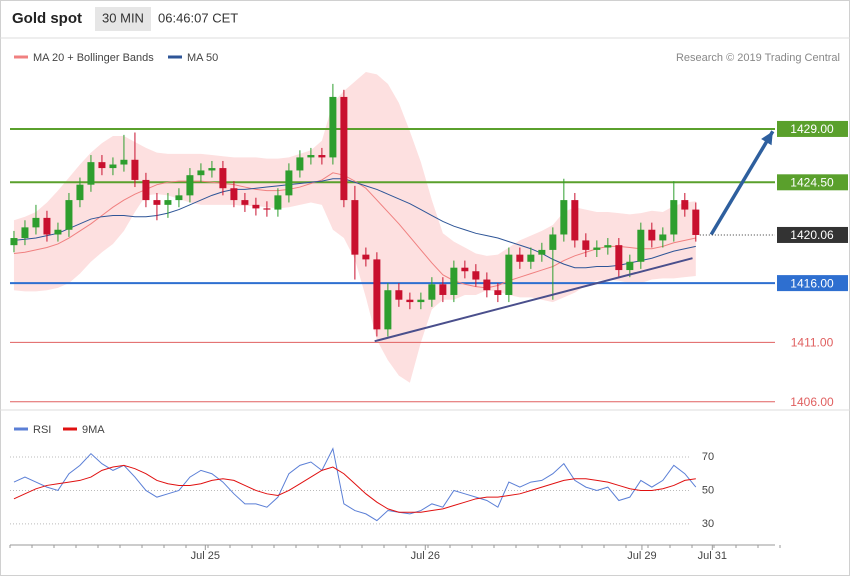 Image resolution: width=850 pixels, height=581 pixels. Describe the element at coordinates (708, 490) in the screenshot. I see `y-tick-label: 50` at that location.